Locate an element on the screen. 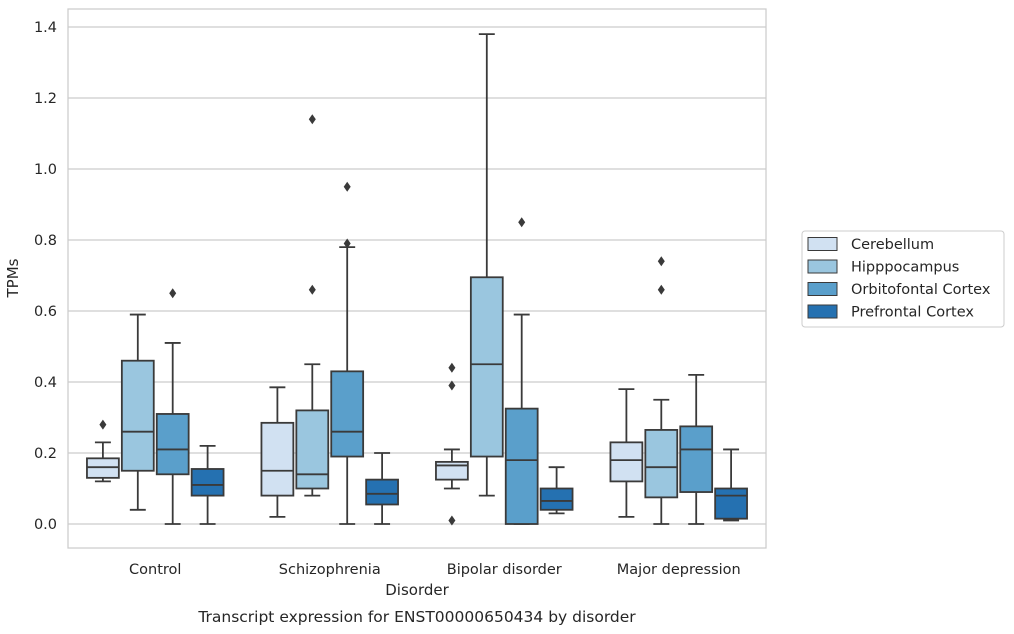 The image size is (1014, 634). y-tick-label: 0.2 is located at coordinates (45, 454).